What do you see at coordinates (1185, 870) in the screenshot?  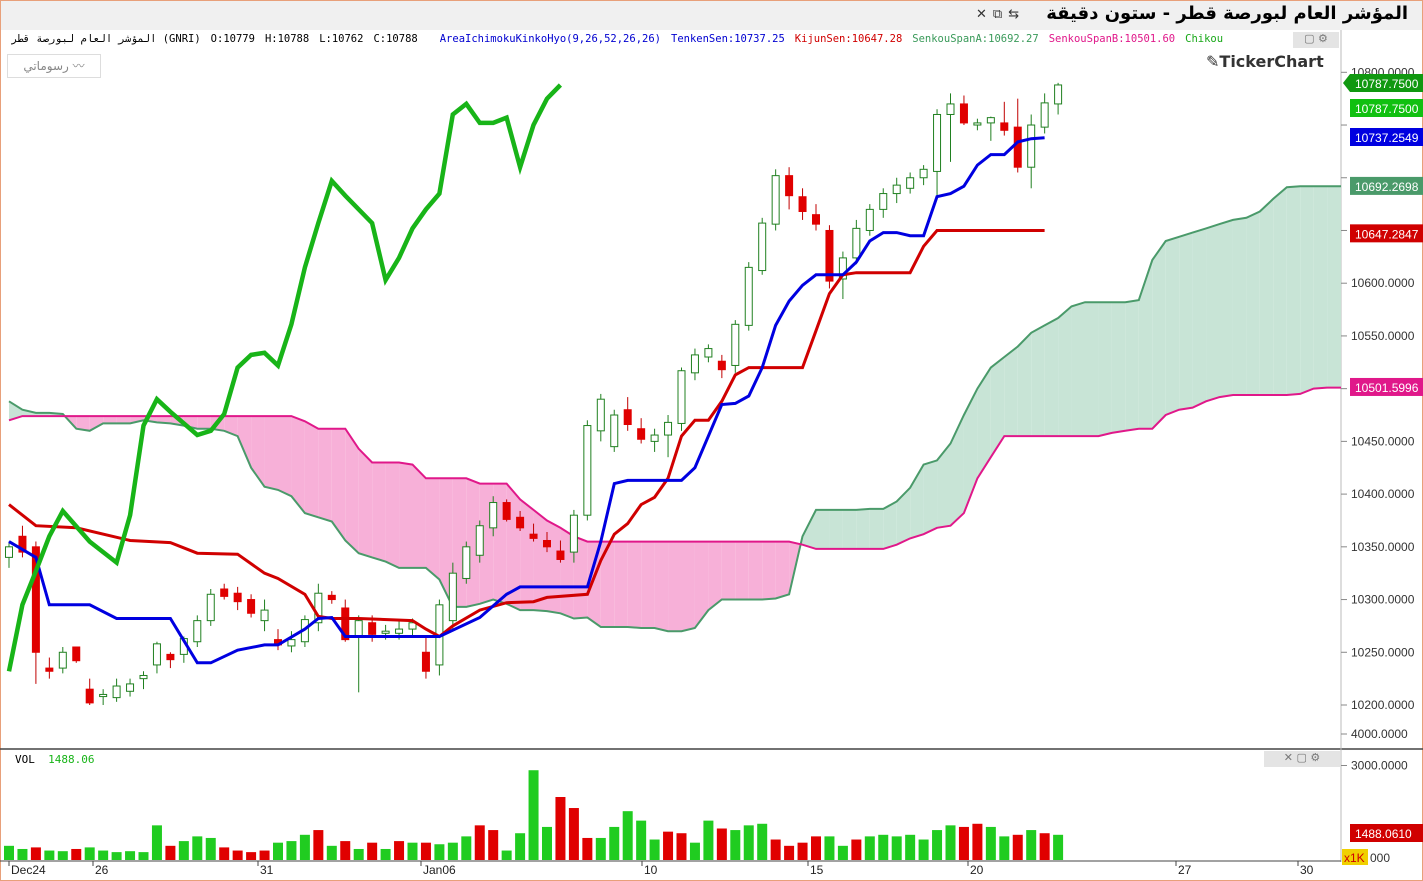 I see `x-tick-label: 27` at bounding box center [1185, 870].